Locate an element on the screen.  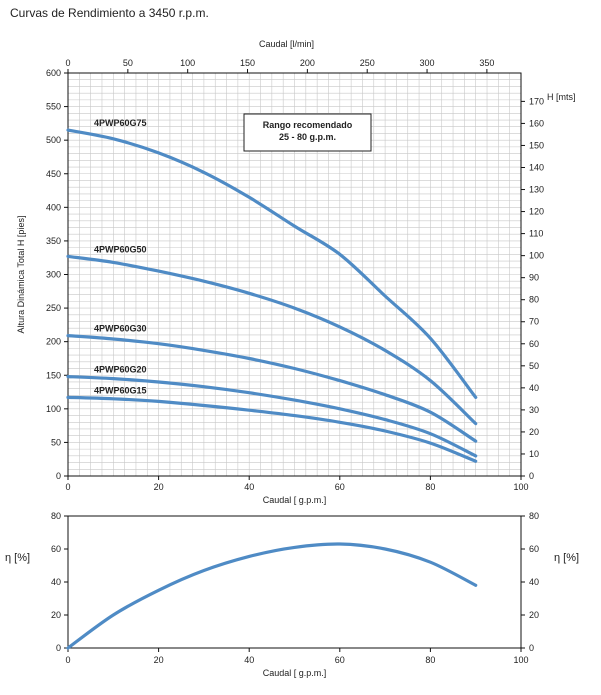
y2-tick-label: 40 is located at coordinates (534, 388).